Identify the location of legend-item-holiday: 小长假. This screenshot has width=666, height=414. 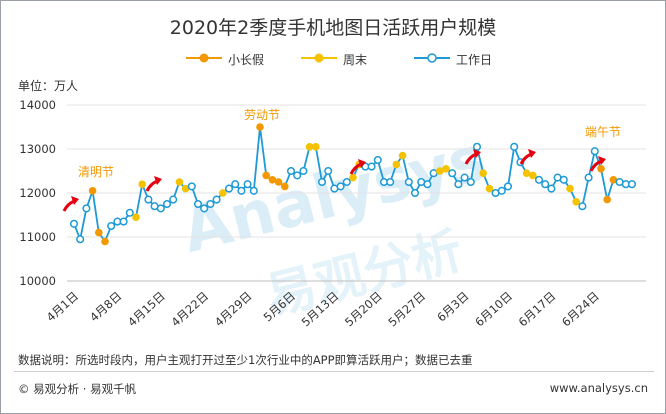
(231, 59).